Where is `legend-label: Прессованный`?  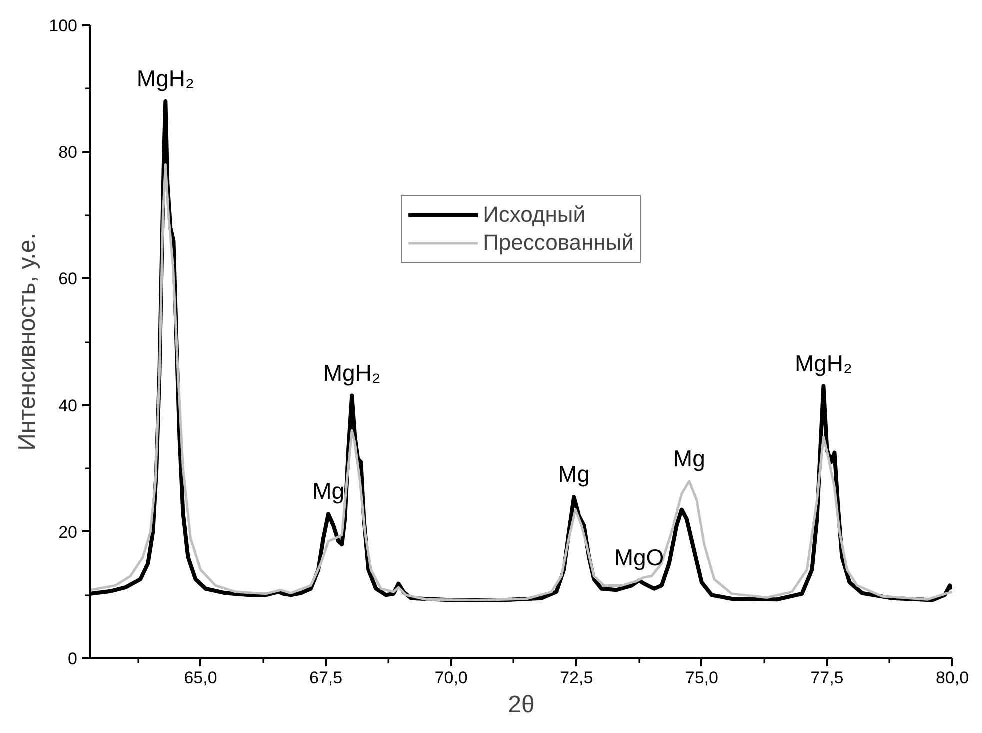 legend-label: Прессованный is located at coordinates (558, 243).